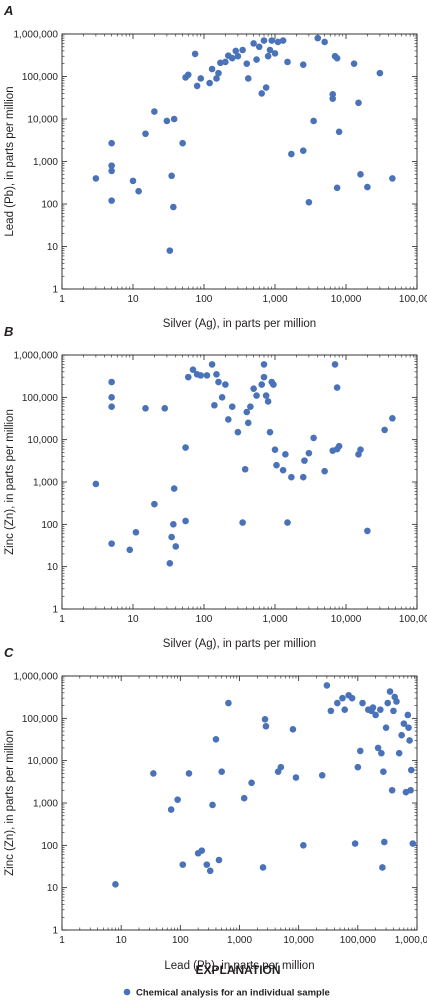 The width and height of the screenshot is (427, 1003). I want to click on panel-b-y-tick-label: 1,000, so click(45, 483).